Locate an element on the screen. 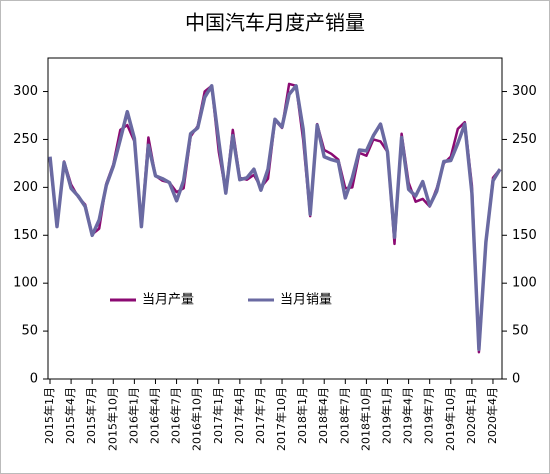  x-tick-label: 2017年4月 is located at coordinates (239, 415).